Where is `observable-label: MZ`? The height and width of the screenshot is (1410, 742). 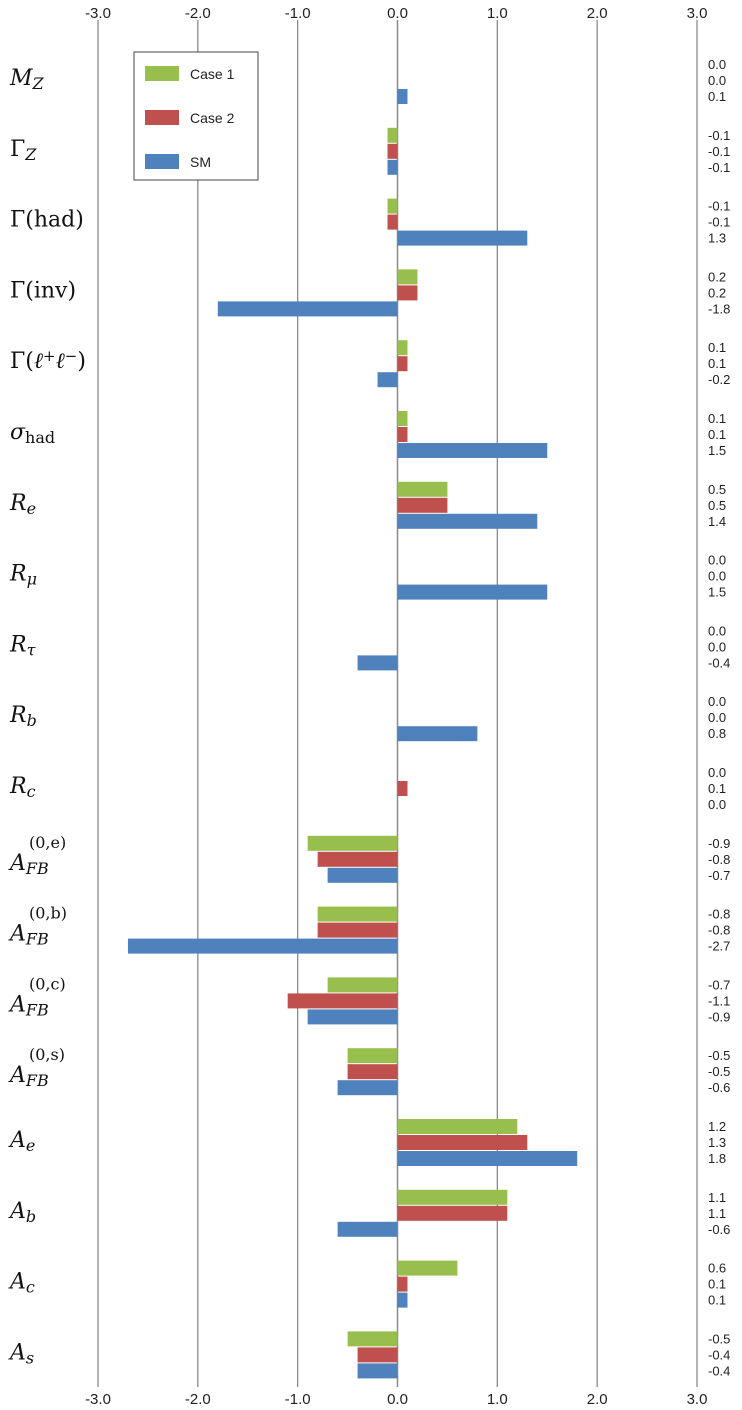 observable-label: MZ is located at coordinates (27, 79).